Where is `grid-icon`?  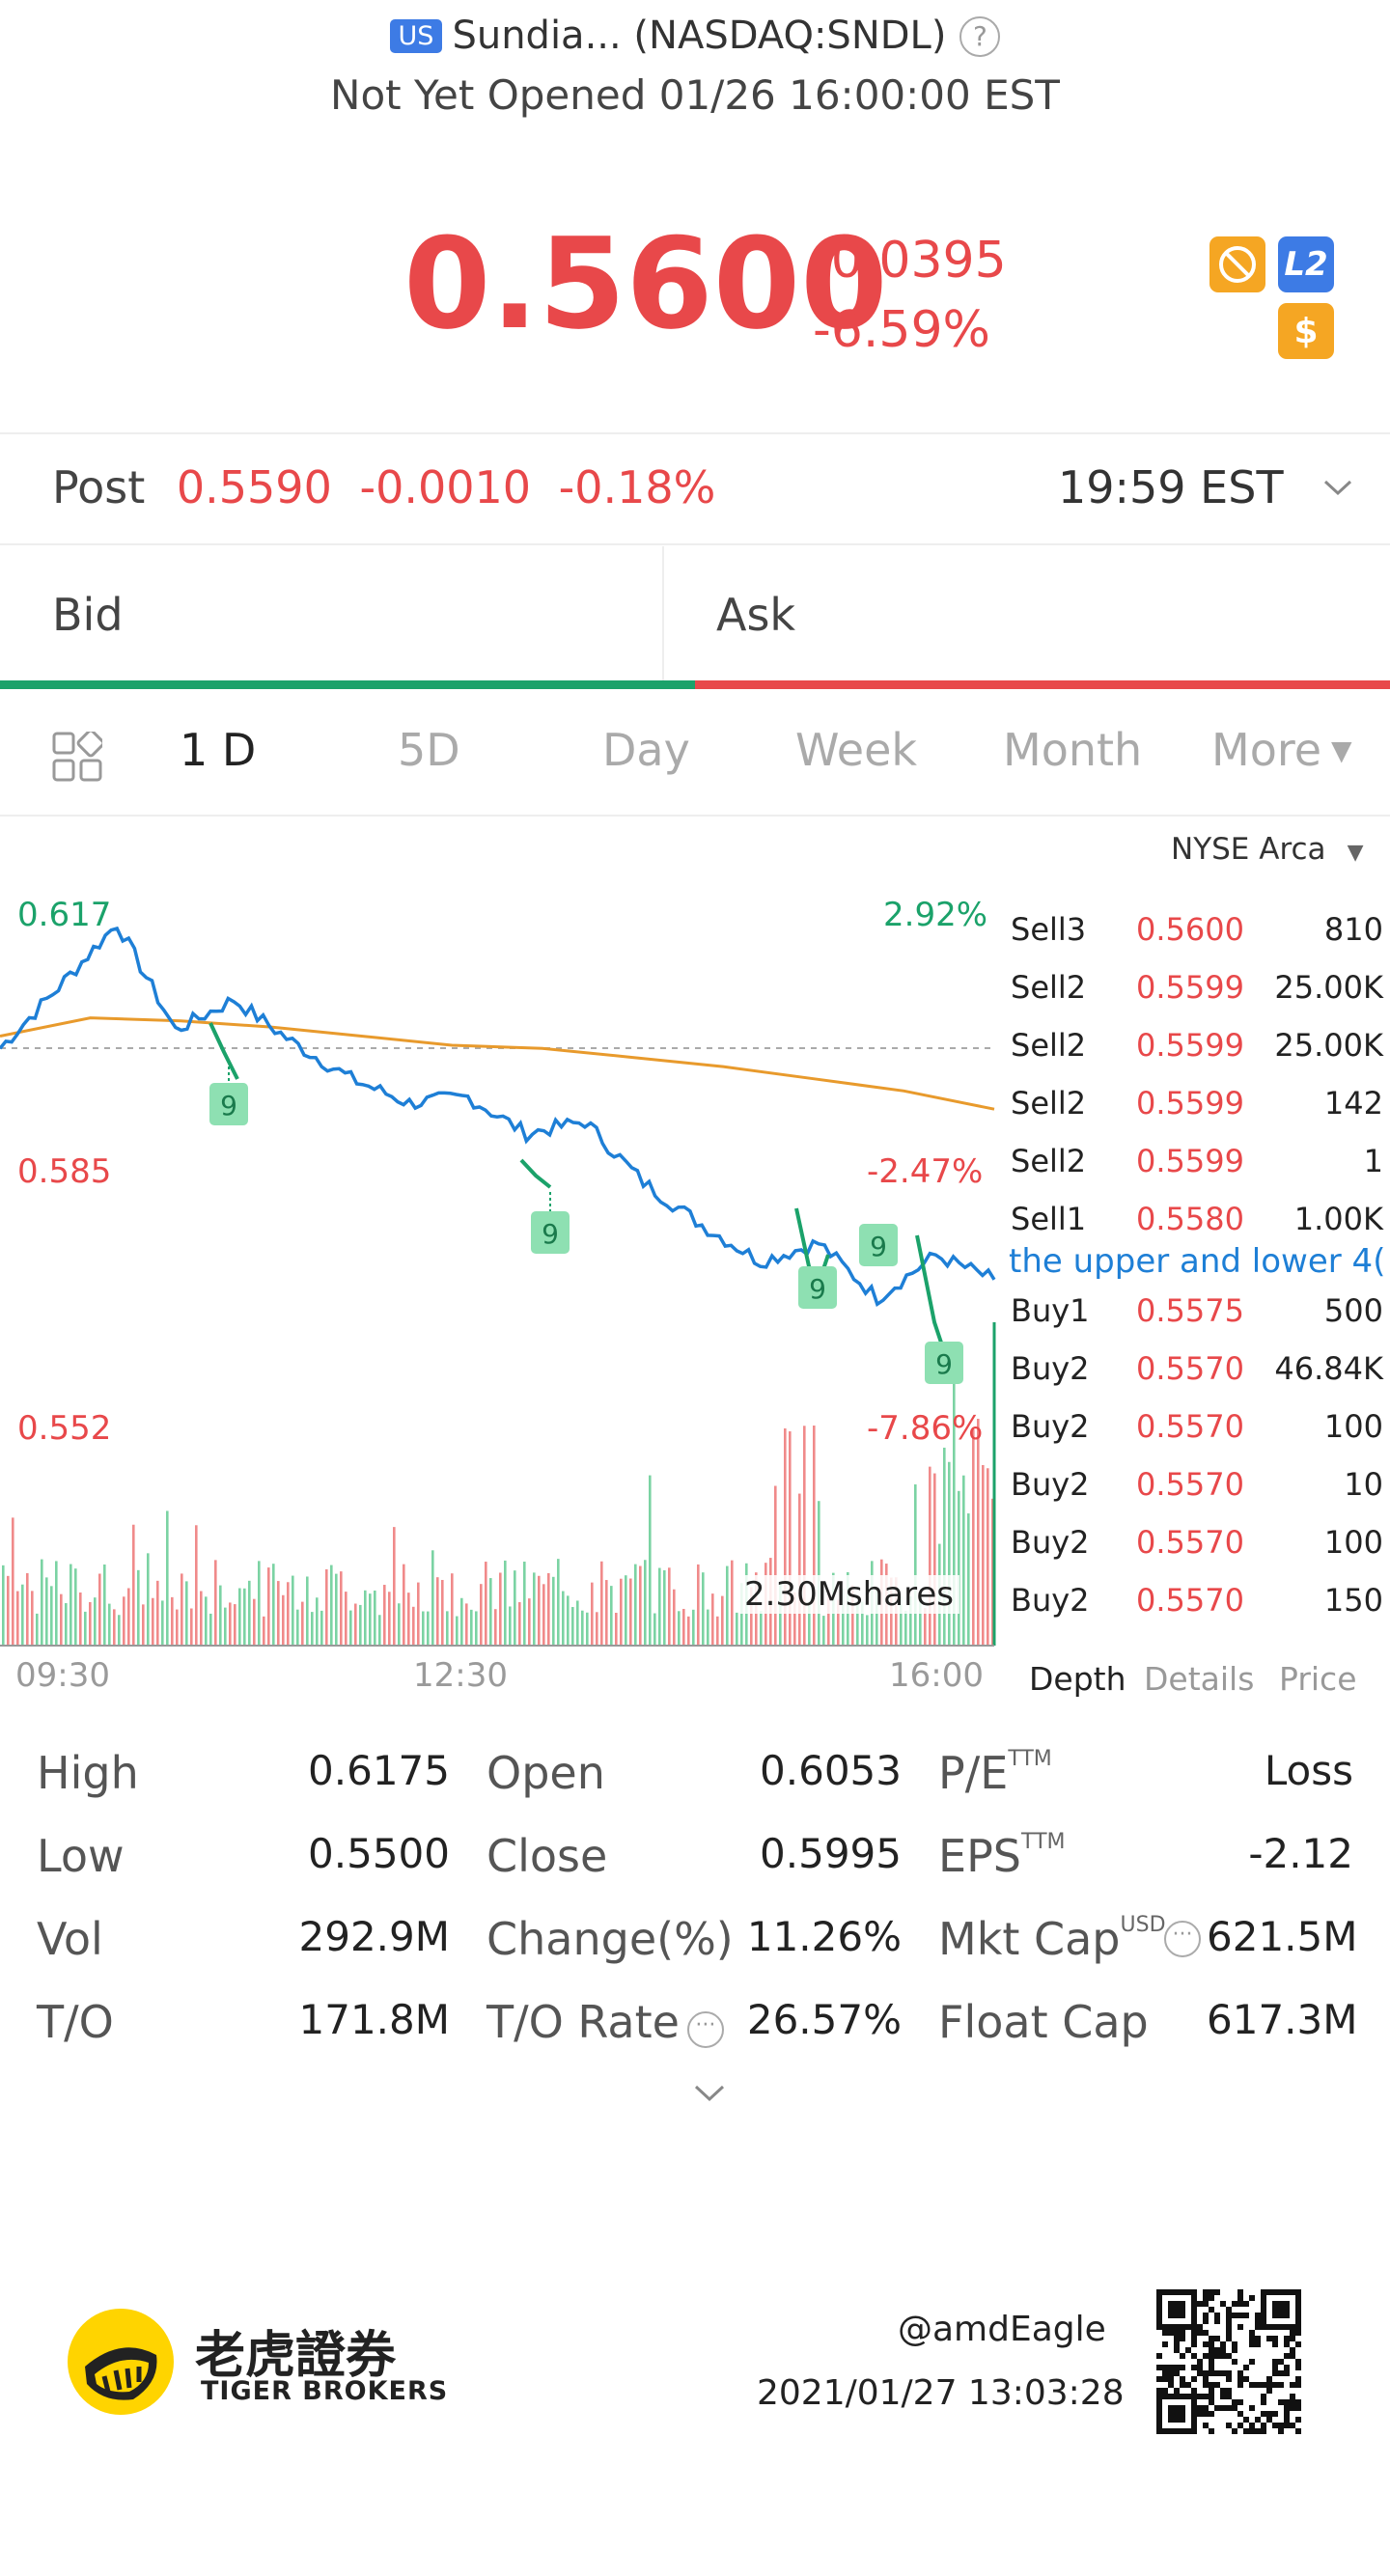 grid-icon is located at coordinates (77, 757).